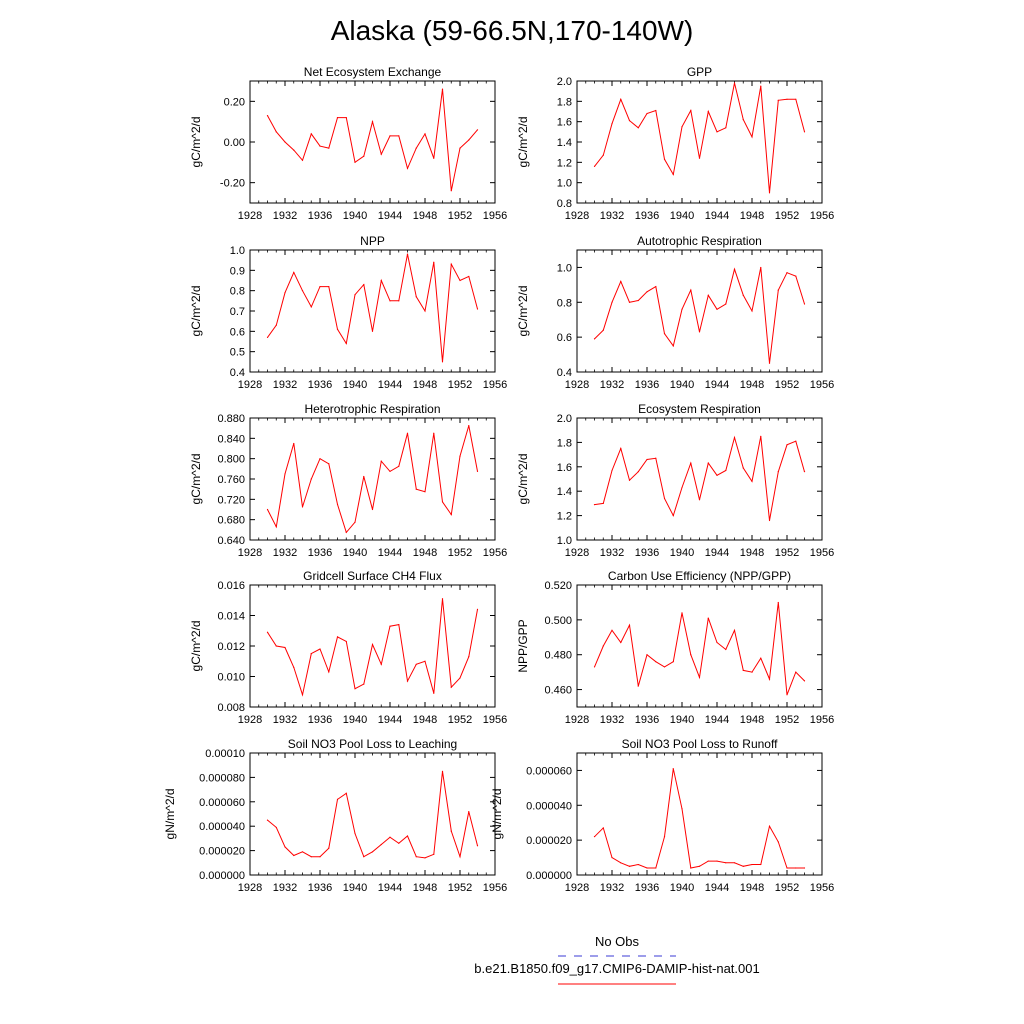  Describe the element at coordinates (425, 720) in the screenshot. I see `x-tick-label: 1948` at that location.